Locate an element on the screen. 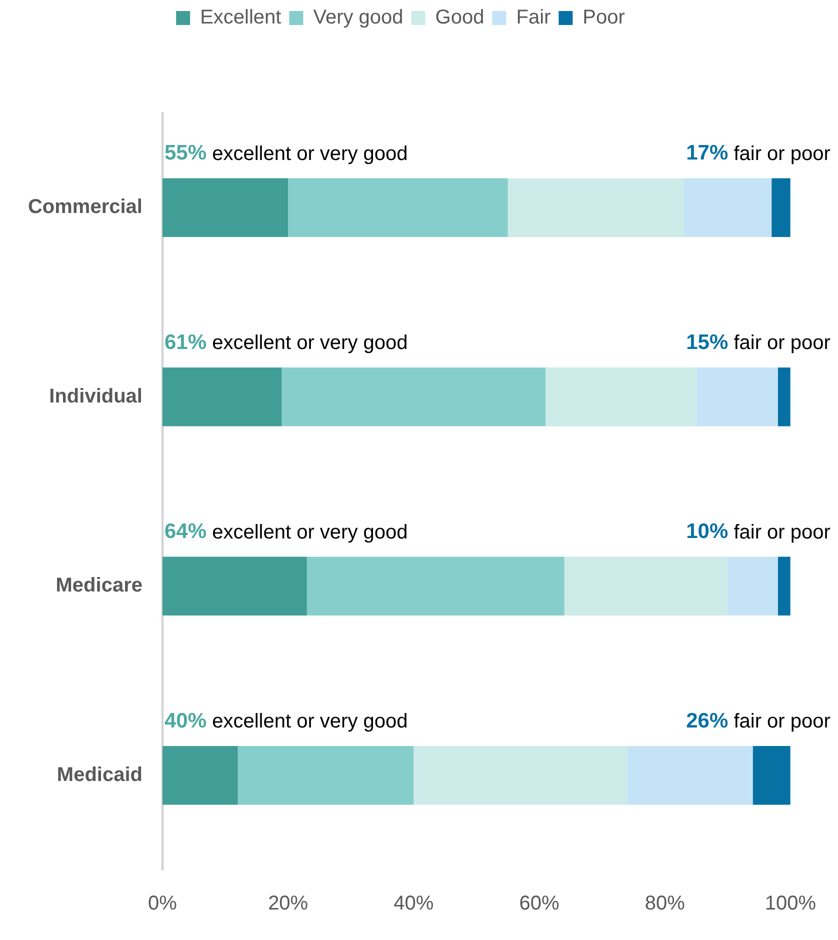 This screenshot has width=838, height=940. x-tick-label: 60% is located at coordinates (539, 903).